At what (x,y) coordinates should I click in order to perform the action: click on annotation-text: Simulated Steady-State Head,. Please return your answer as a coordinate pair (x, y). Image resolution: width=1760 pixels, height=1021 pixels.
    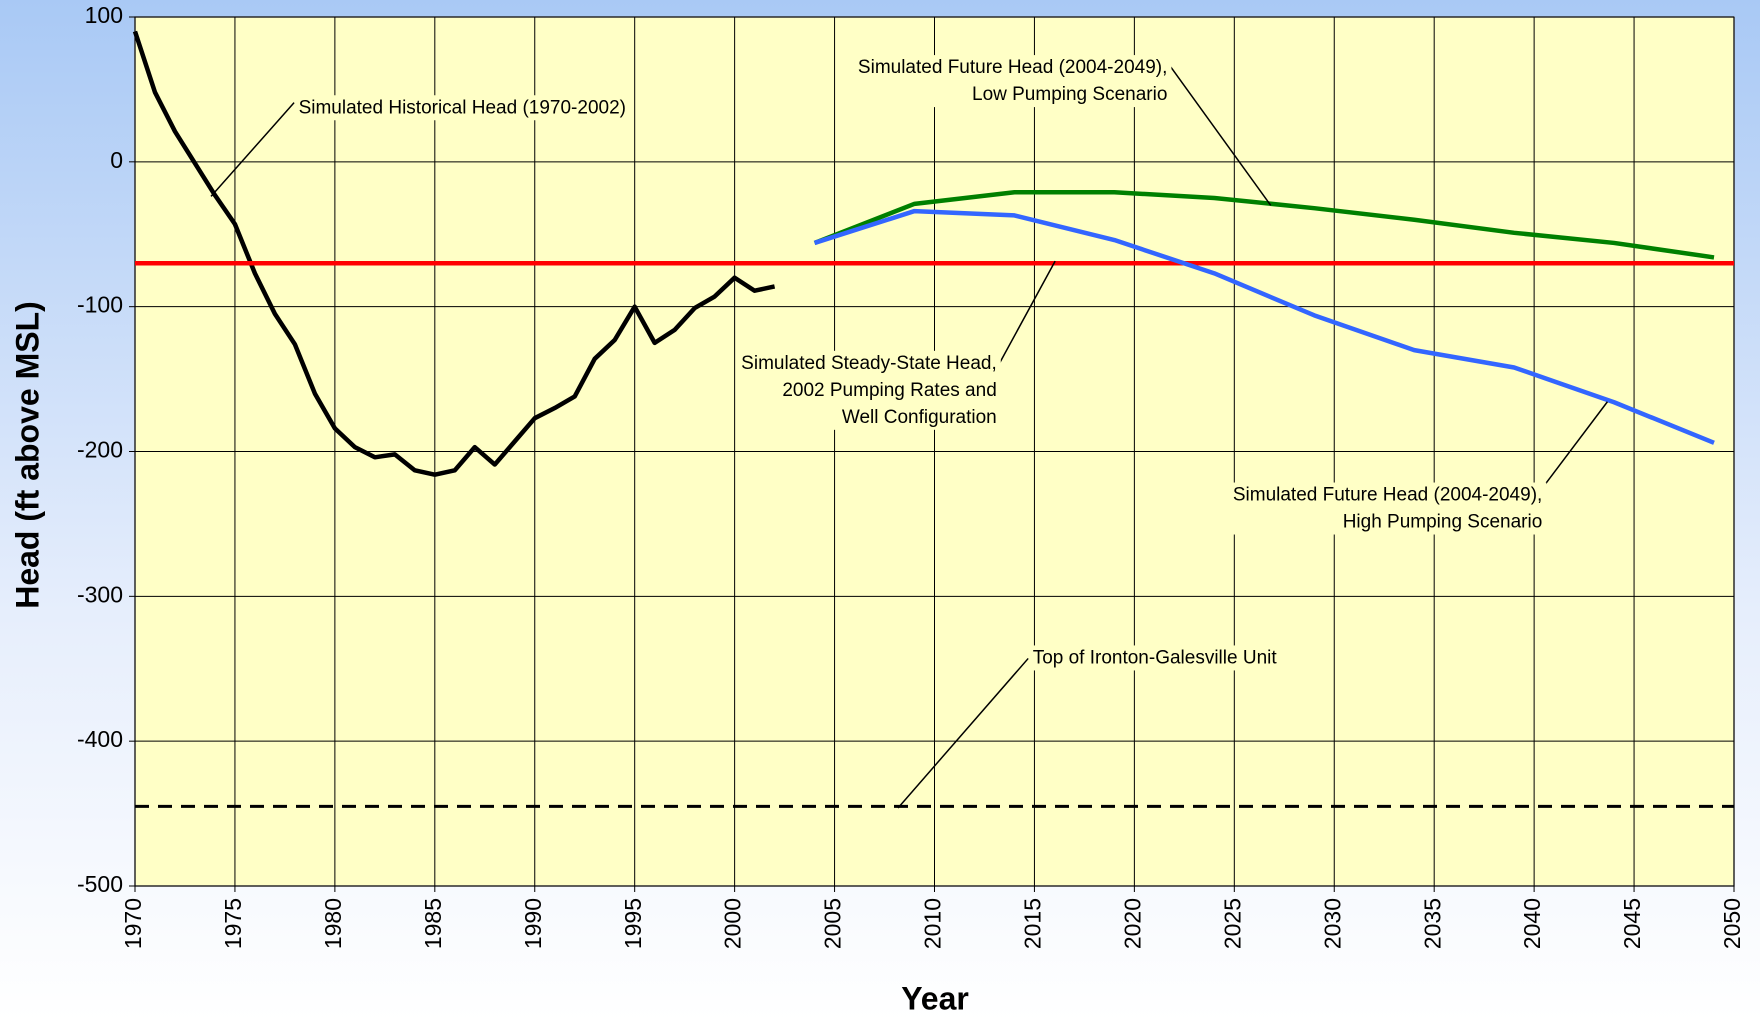
    Looking at the image, I should click on (869, 363).